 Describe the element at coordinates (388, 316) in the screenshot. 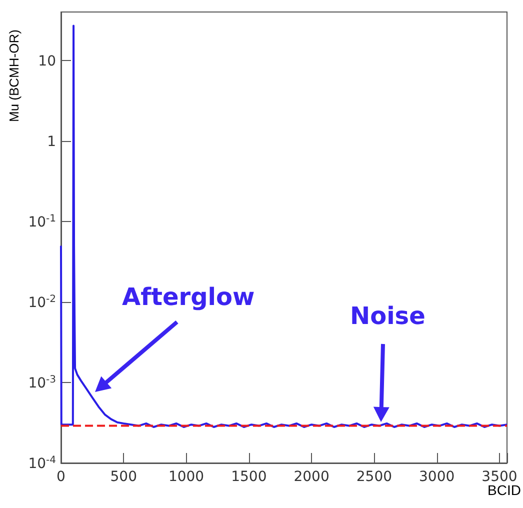

I see `annotation: Noise` at that location.